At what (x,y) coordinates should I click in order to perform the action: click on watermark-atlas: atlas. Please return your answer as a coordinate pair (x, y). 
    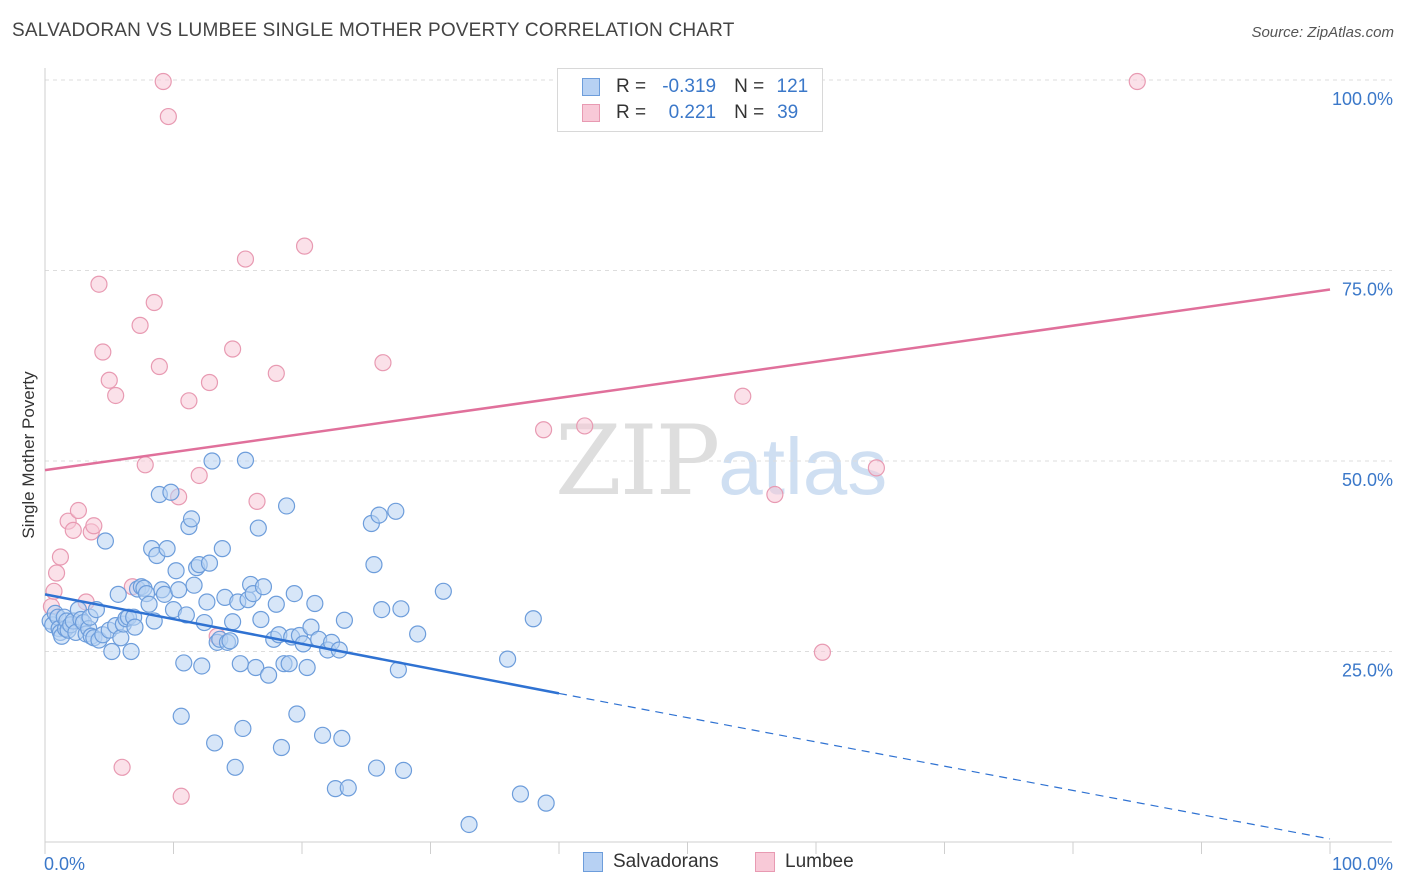
    Looking at the image, I should click on (803, 466).